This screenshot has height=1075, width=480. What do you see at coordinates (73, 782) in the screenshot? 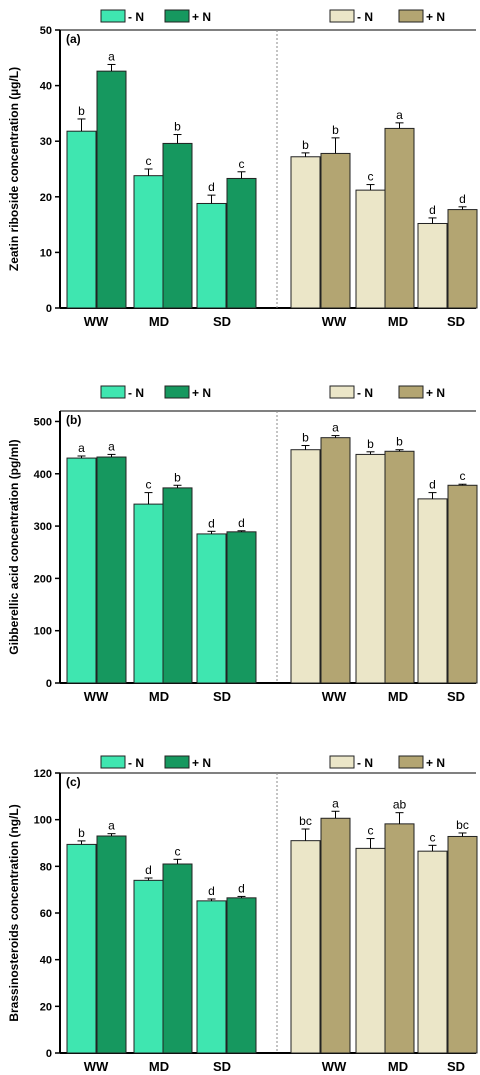
I see `panel-label: (c)` at bounding box center [73, 782].